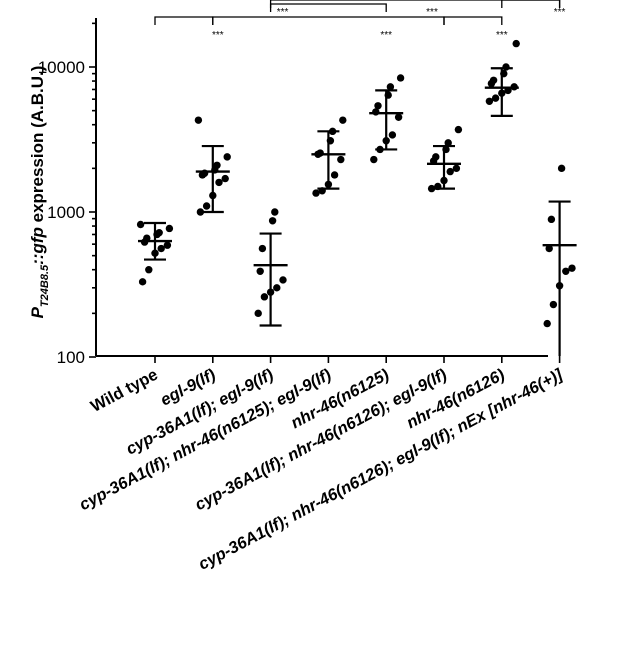 The image size is (617, 646). What do you see at coordinates (71, 357) in the screenshot?
I see `y-tick-label: 100` at bounding box center [71, 357].